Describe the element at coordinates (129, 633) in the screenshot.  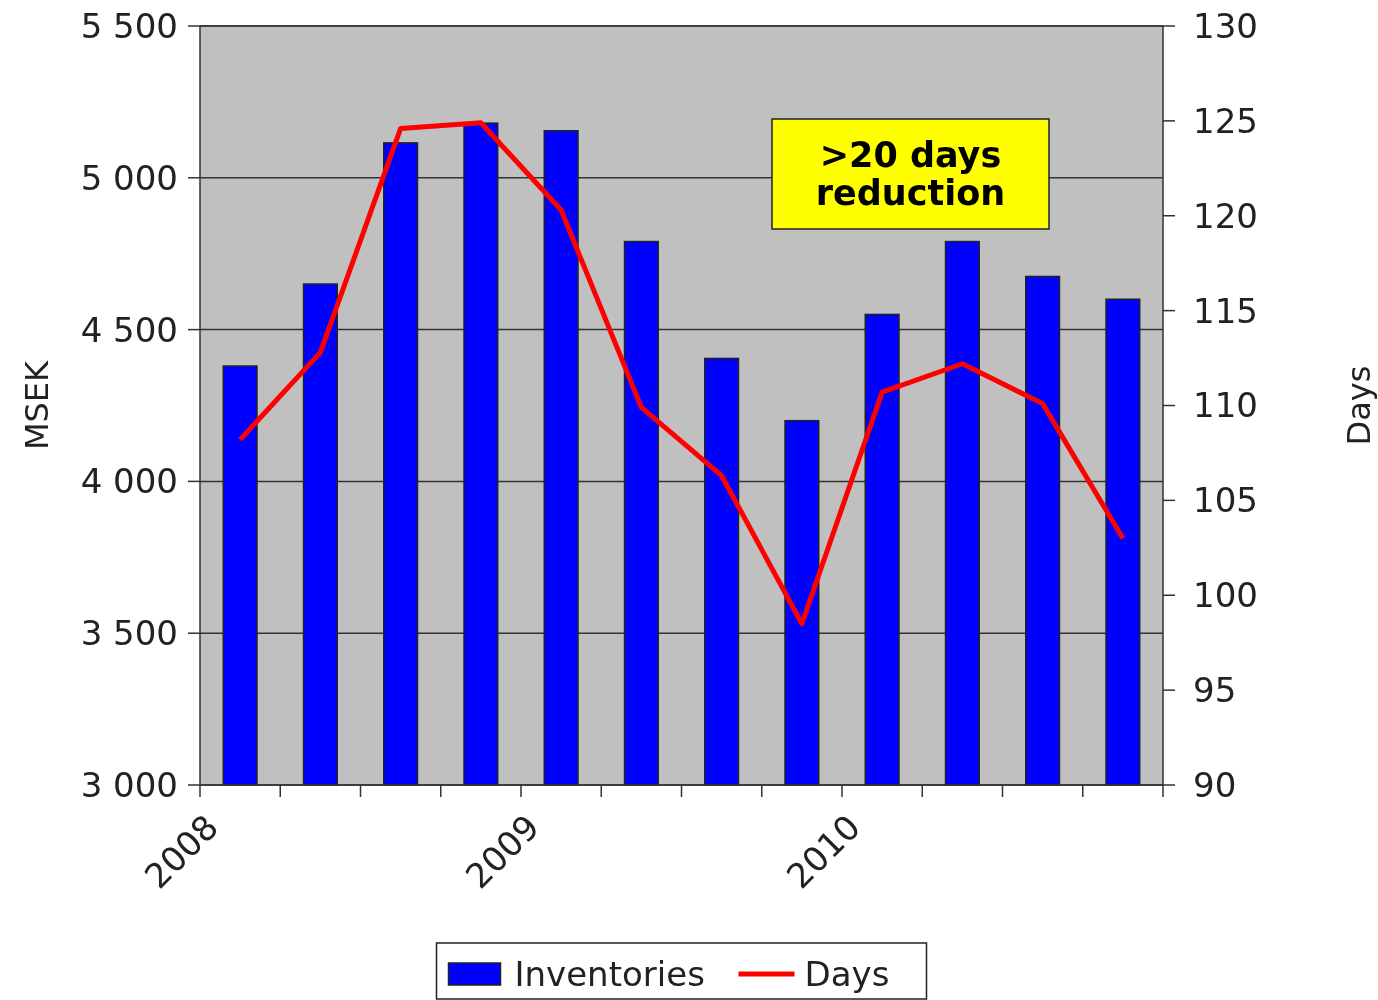
I see `y-tick-label: 3 500` at that location.